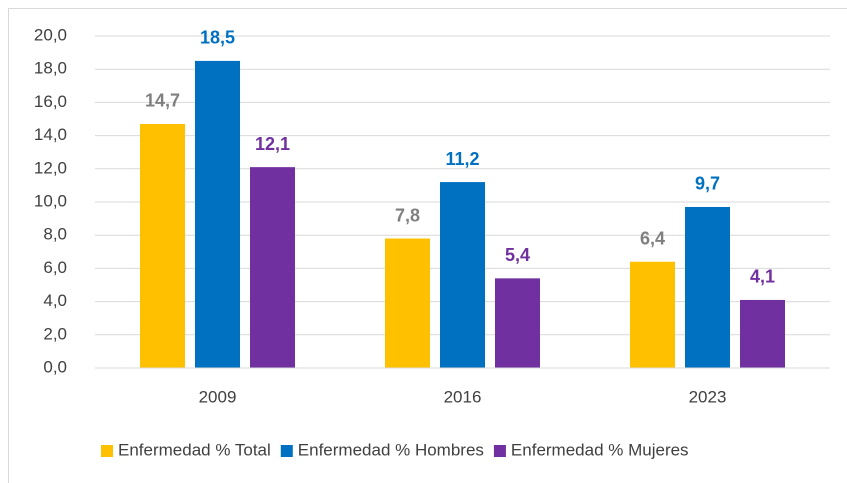 The height and width of the screenshot is (483, 847). I want to click on y-tick-label: 0,0, so click(55, 366).